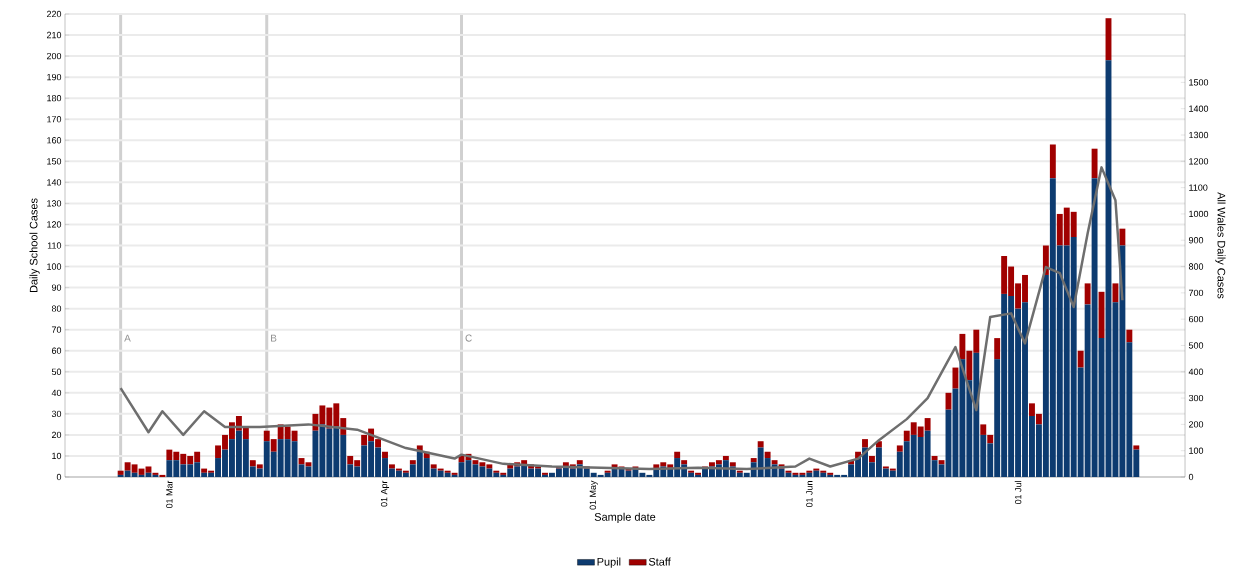 The width and height of the screenshot is (1237, 571). I want to click on y-tick-label: 40, so click(56, 392).